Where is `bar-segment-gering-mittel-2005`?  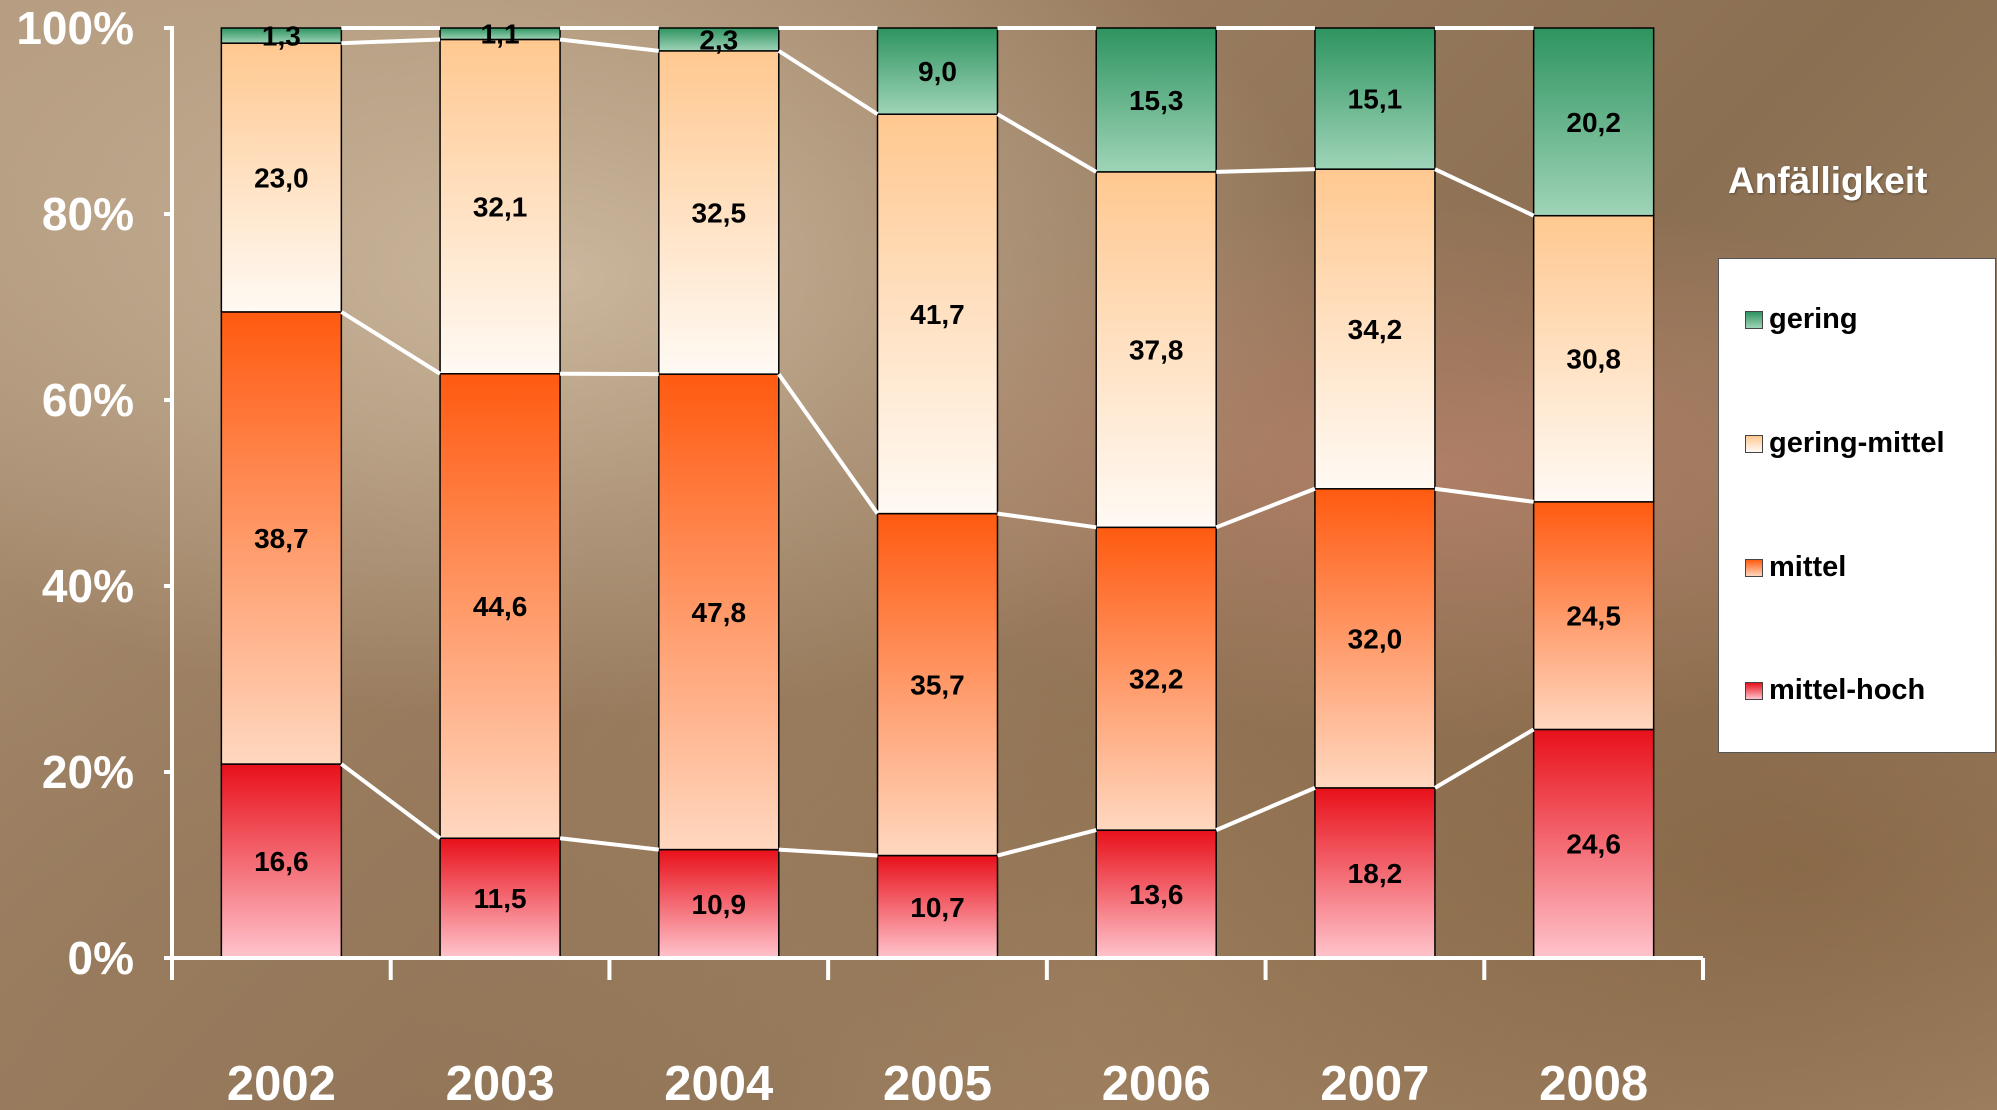 bar-segment-gering-mittel-2005 is located at coordinates (937, 314).